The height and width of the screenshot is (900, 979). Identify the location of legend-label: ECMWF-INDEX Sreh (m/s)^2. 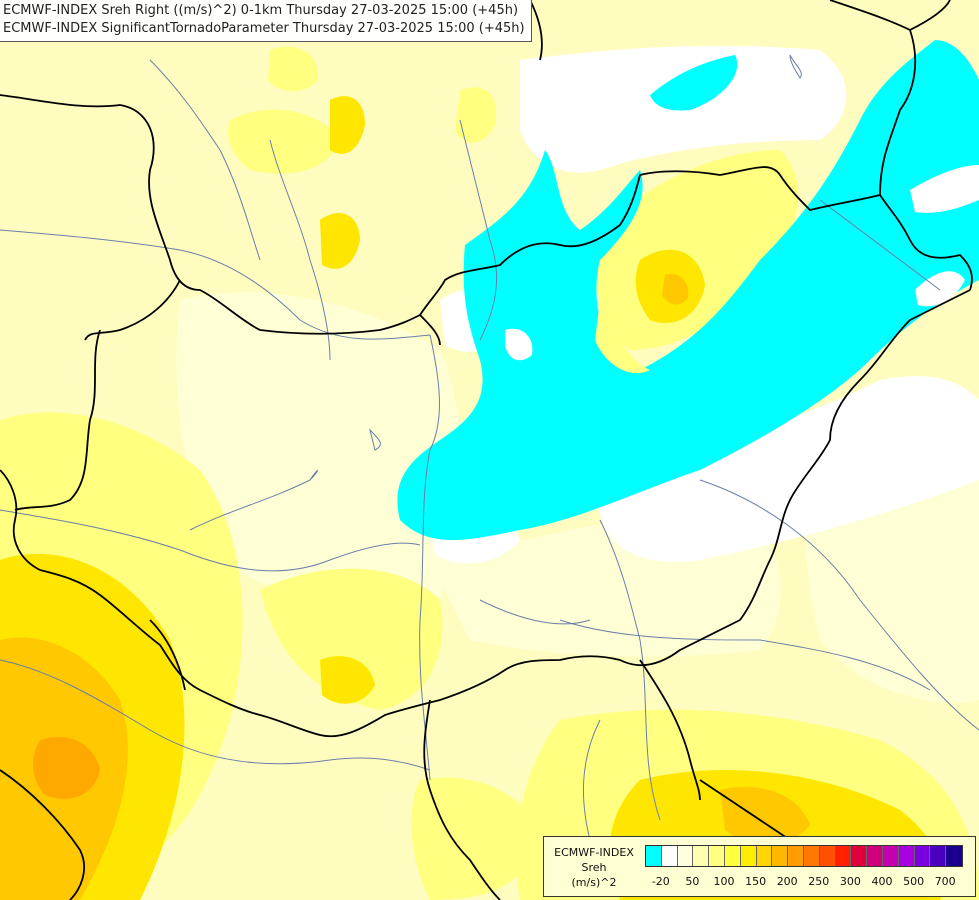
(594, 867).